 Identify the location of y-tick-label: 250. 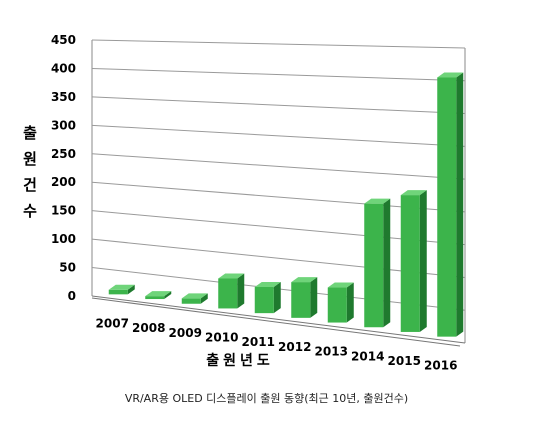
(63, 154).